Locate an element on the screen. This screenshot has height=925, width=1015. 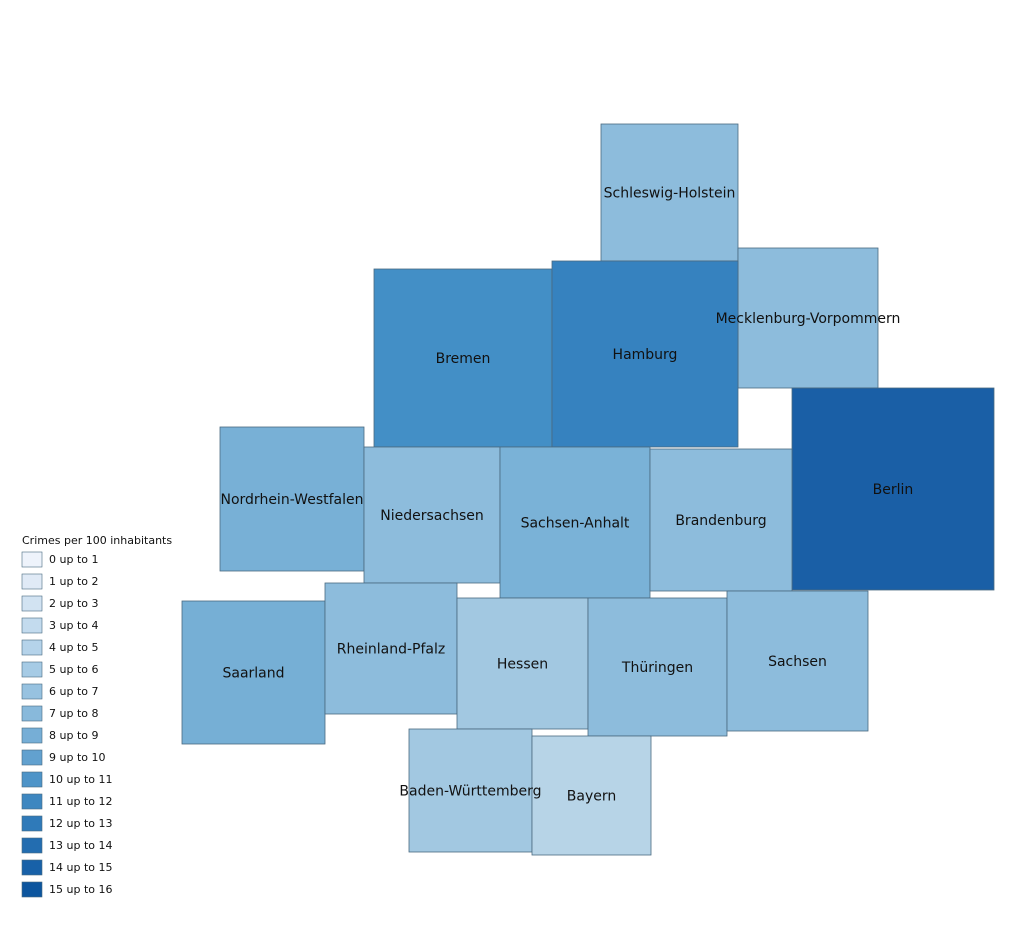
legend-label: 9 up to 10 is located at coordinates (77, 757).